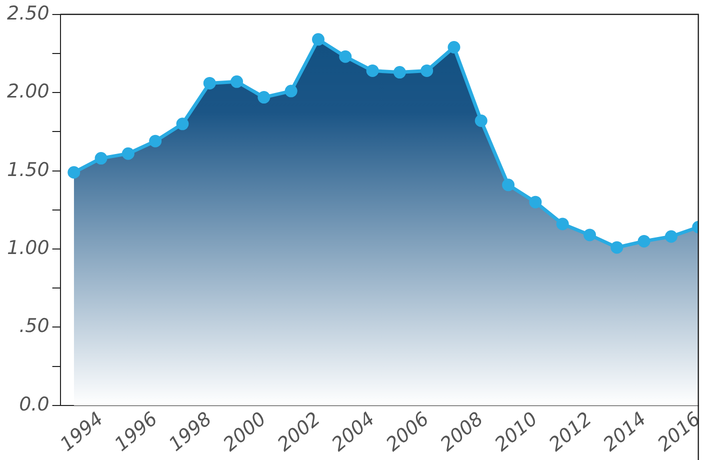 The image size is (716, 460). Describe the element at coordinates (28, 247) in the screenshot. I see `y-tick-label: 1.00` at that location.